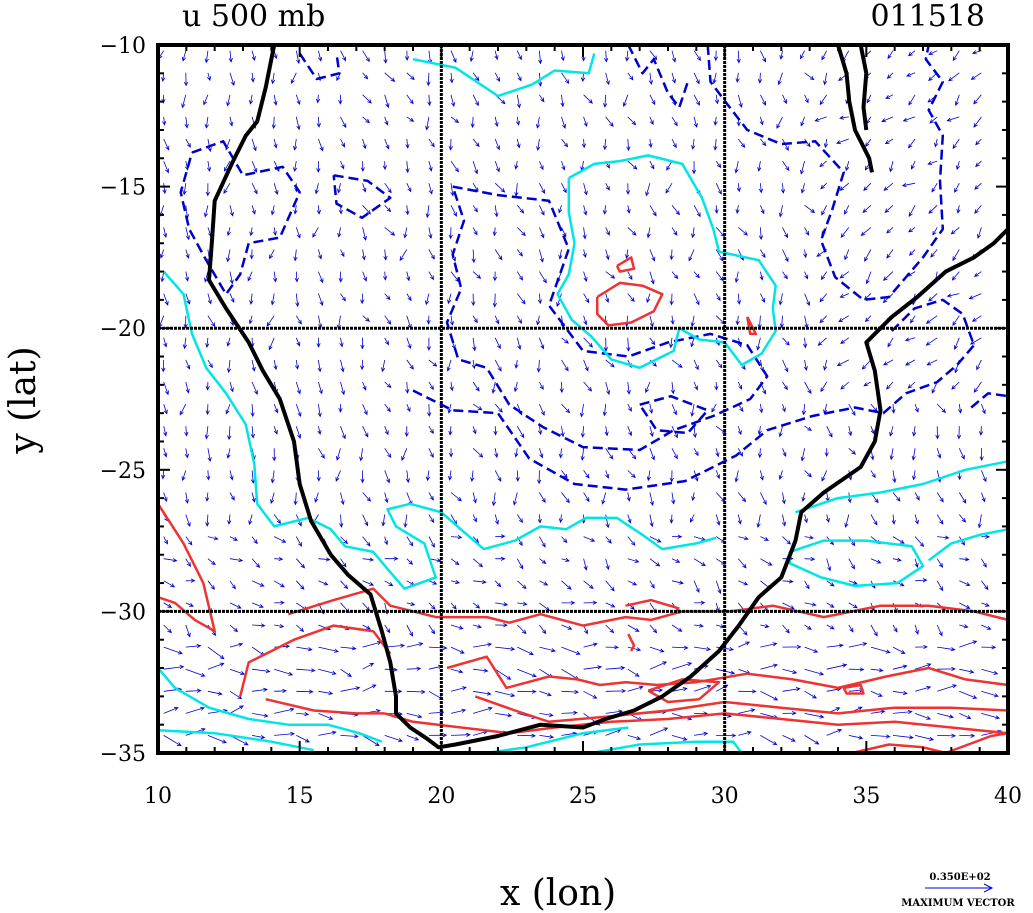 The height and width of the screenshot is (913, 1033). Describe the element at coordinates (959, 877) in the screenshot. I see `vector-legend-value: 0.350E+02` at that location.